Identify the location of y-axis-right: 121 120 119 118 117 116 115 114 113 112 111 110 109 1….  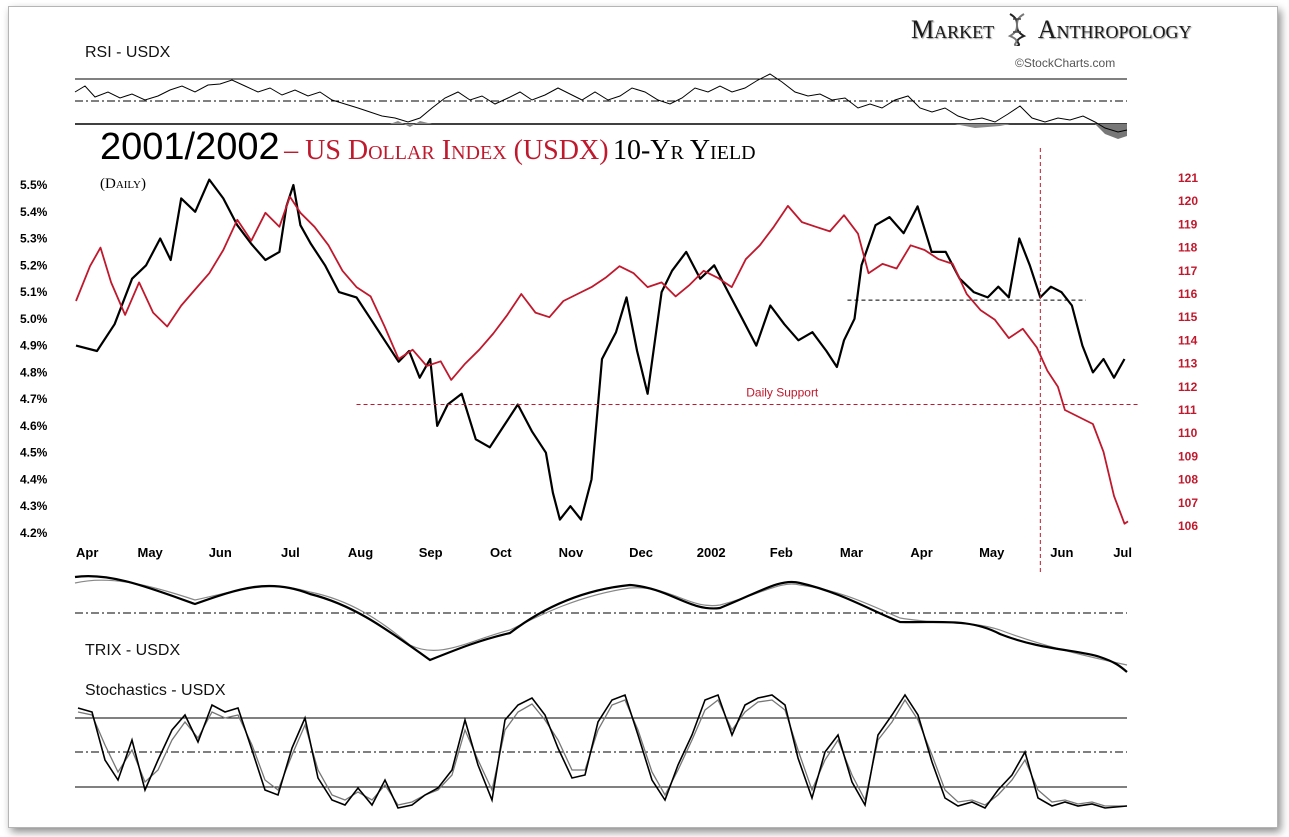
(1188, 352).